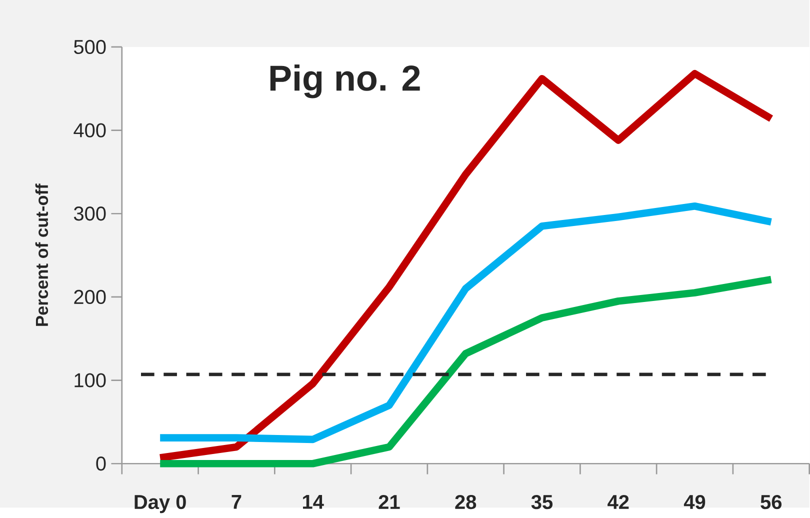 This screenshot has width=810, height=518. What do you see at coordinates (313, 502) in the screenshot?
I see `x-tick-label: 14` at bounding box center [313, 502].